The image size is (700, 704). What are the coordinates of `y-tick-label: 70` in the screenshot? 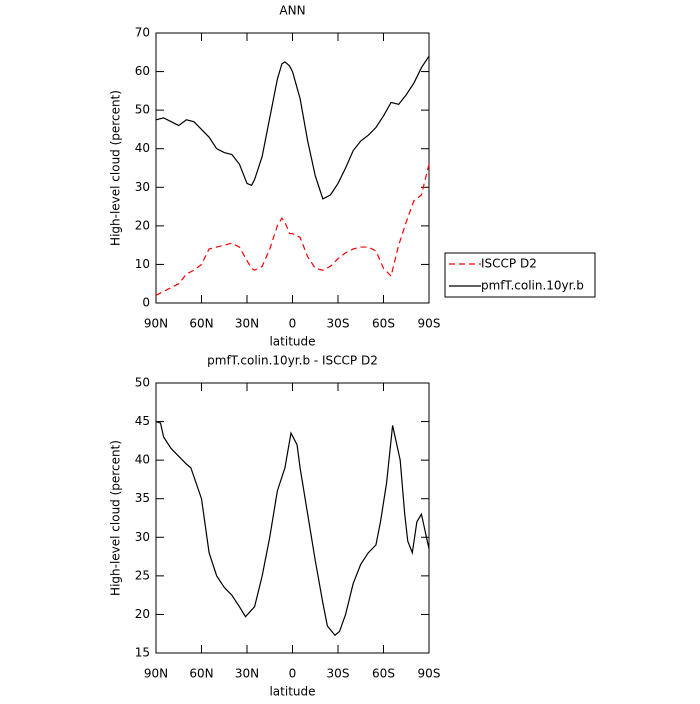 It's located at (142, 33).